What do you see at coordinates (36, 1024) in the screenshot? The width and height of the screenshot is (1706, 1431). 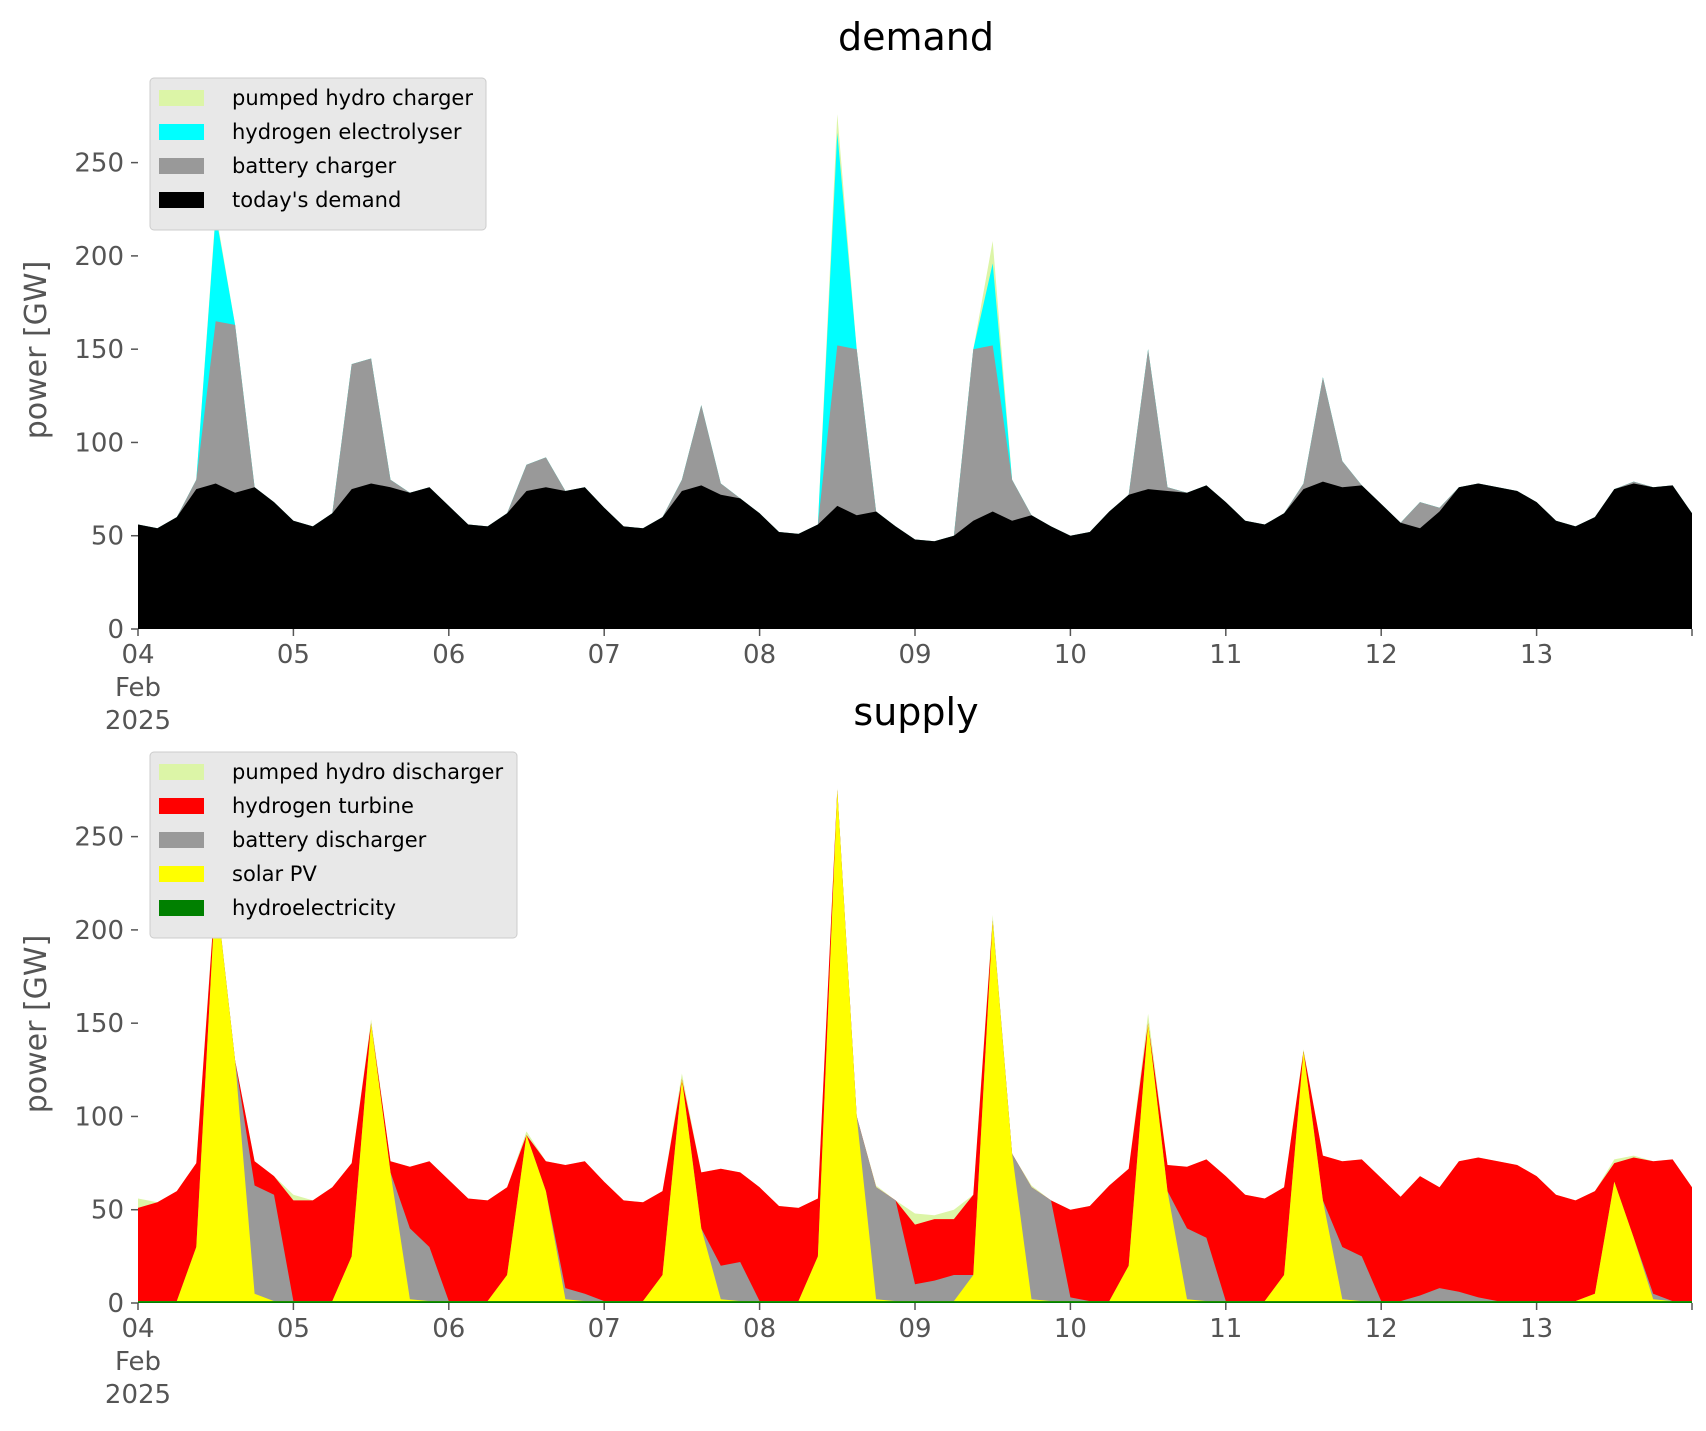 I see `supply-y-axis-label: power [GW]` at bounding box center [36, 1024].